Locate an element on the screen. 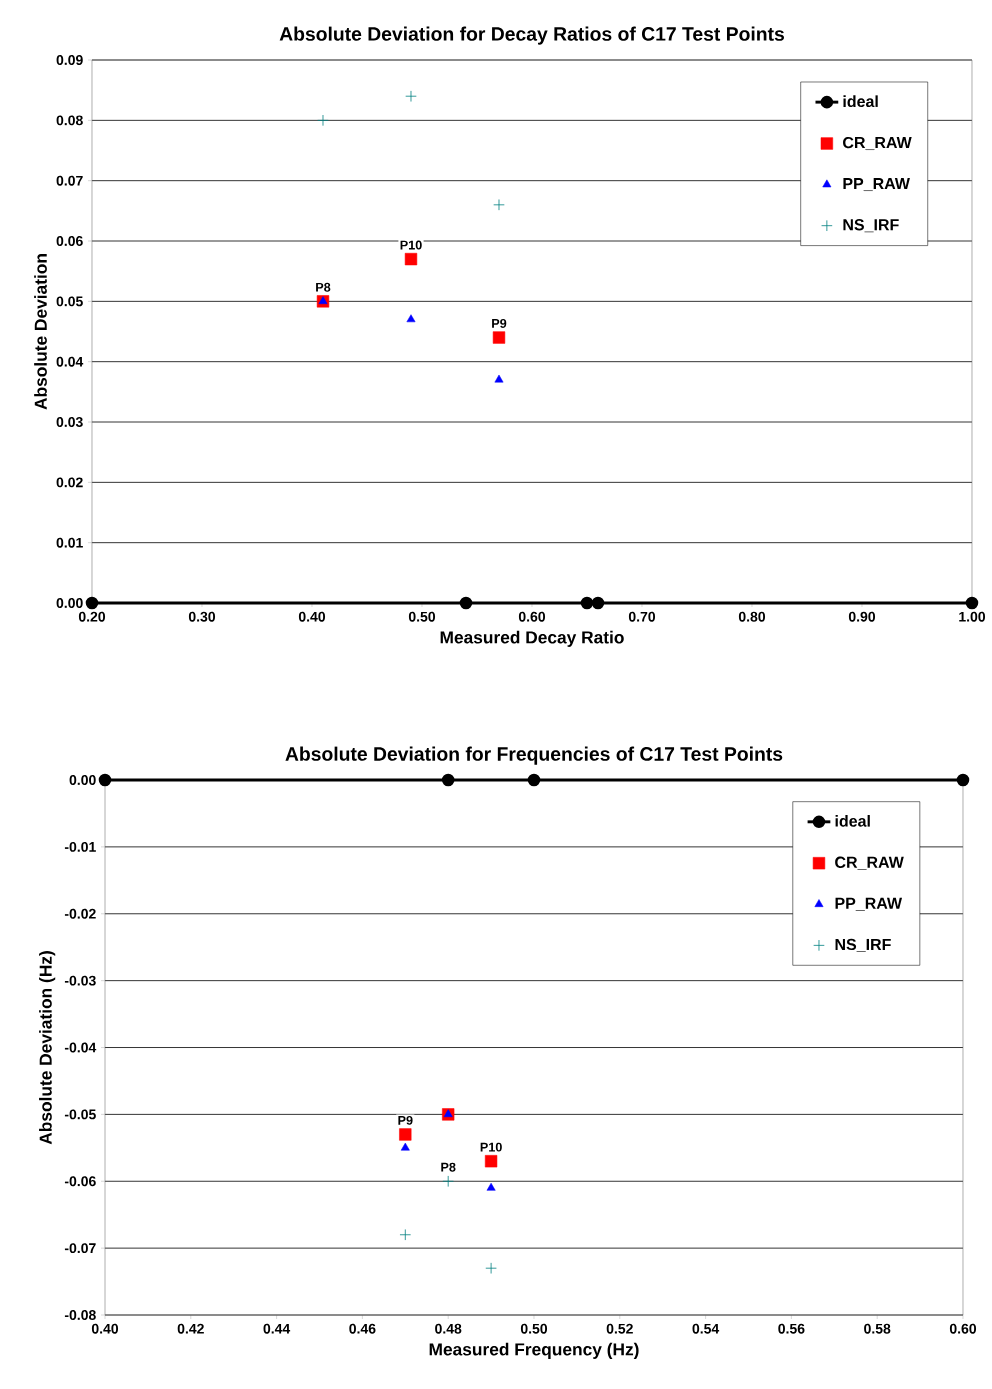  y-tick-label: 0.04 is located at coordinates (70, 361).